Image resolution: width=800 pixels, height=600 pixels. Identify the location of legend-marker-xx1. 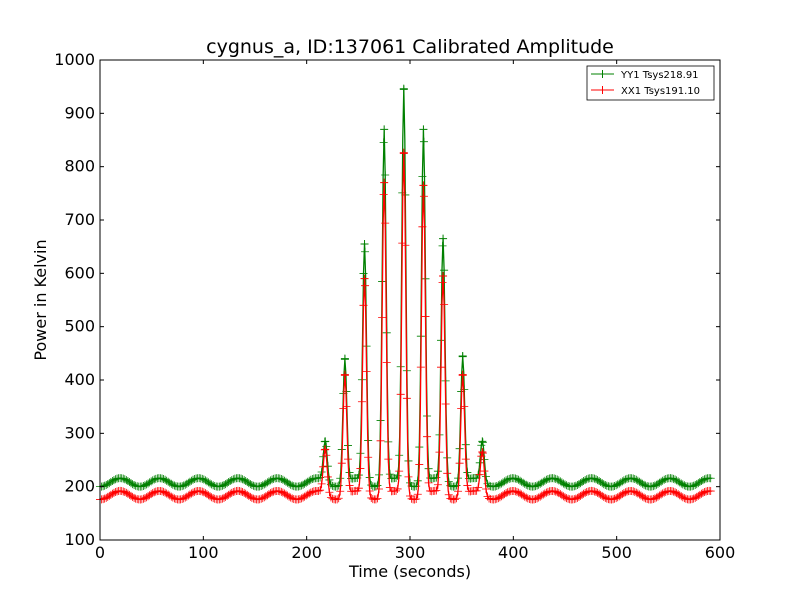
(602, 90).